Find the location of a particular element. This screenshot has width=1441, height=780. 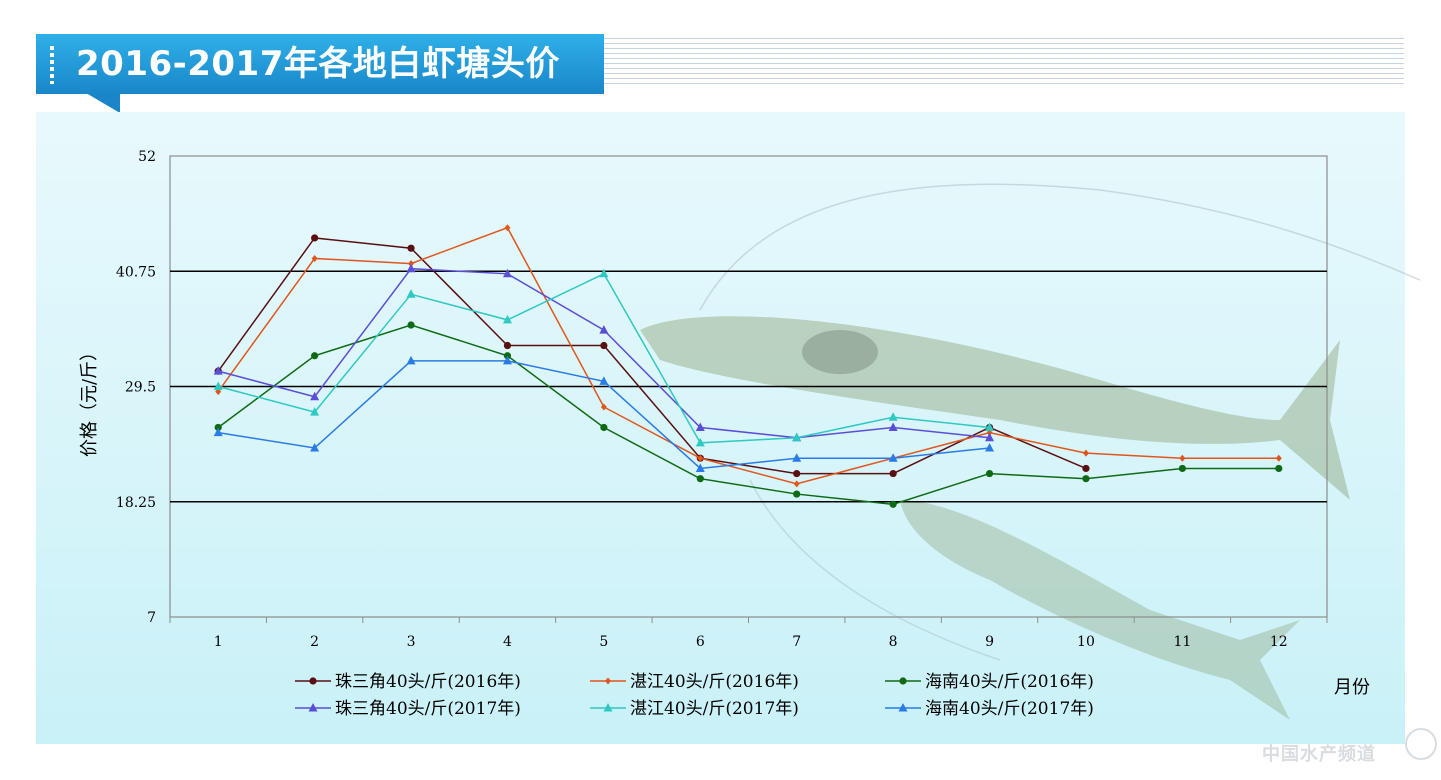

y-tick-label: 7 is located at coordinates (151, 618).